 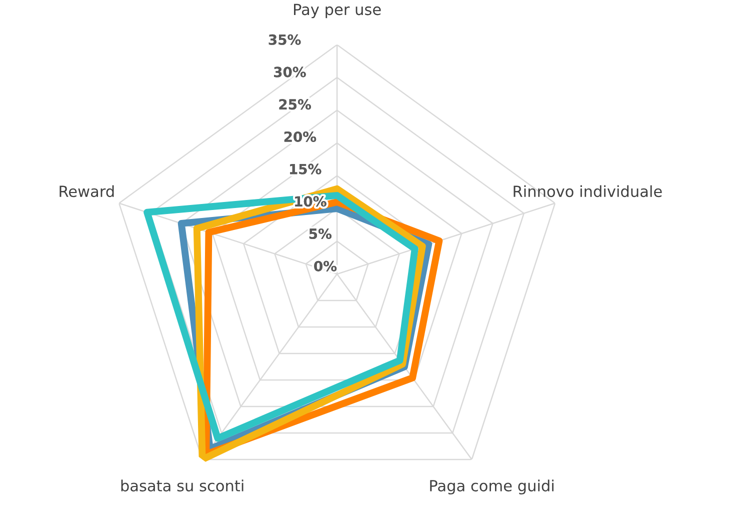 What do you see at coordinates (284, 39) in the screenshot?
I see `y-tick-label: 35%` at bounding box center [284, 39].